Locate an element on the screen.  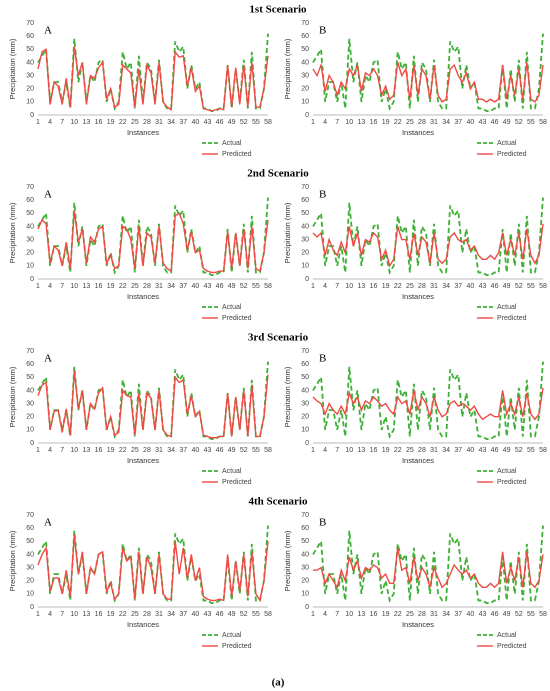
x-tick-label: 1 is located at coordinates (313, 286).